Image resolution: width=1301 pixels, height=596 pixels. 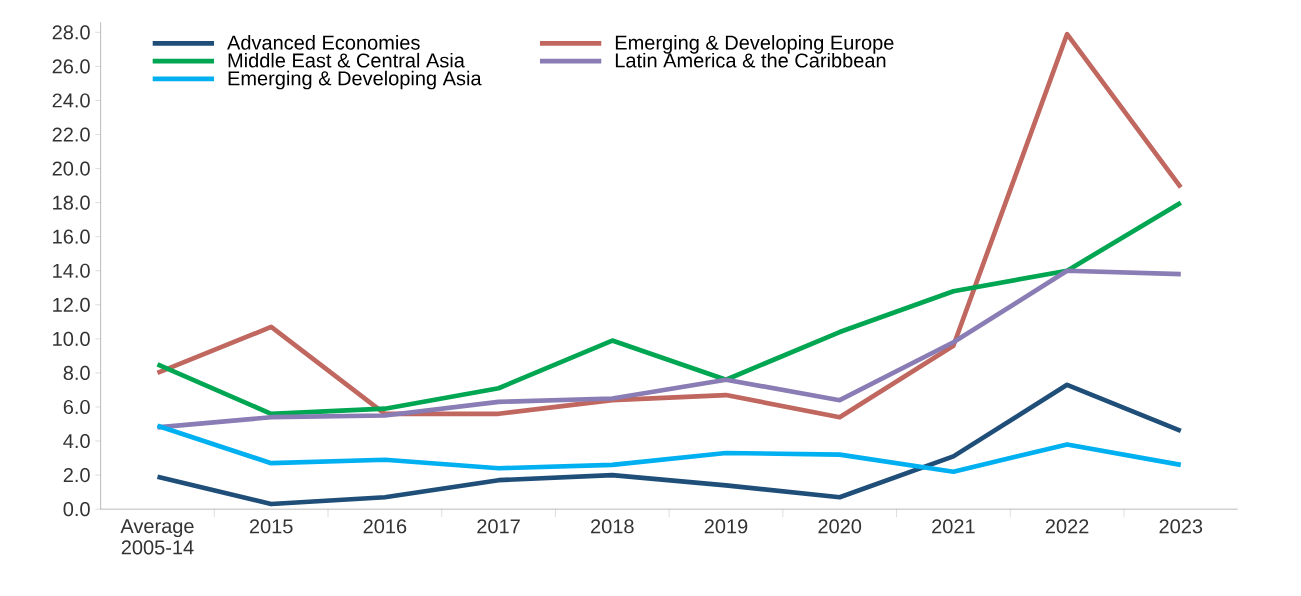 I want to click on x-tick-label: 2016, so click(x=385, y=526).